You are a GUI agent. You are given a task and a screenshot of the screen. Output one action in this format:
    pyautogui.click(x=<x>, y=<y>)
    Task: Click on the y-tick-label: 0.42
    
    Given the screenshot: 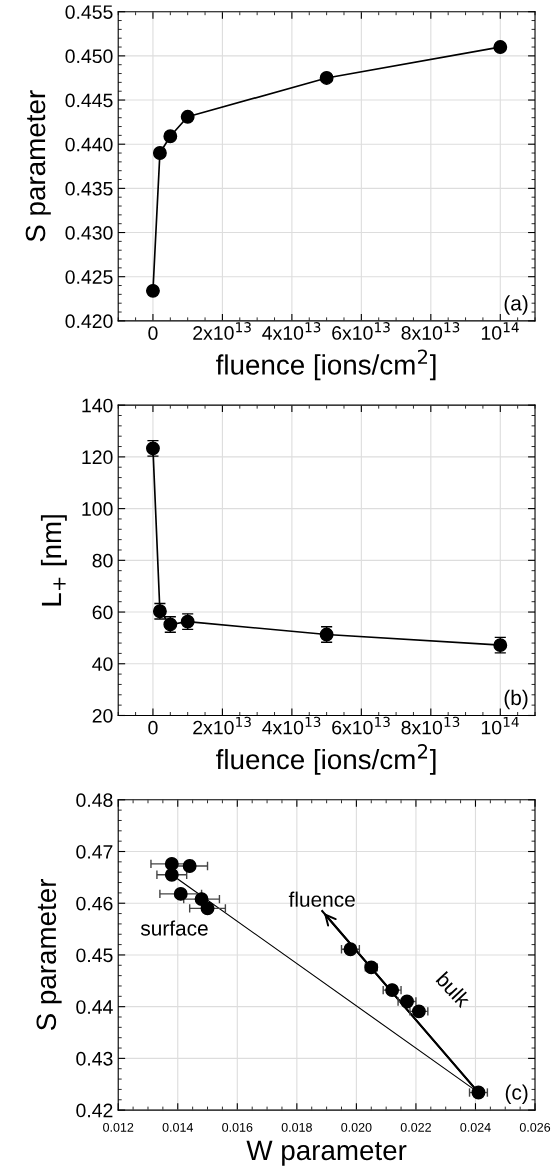 What is the action you would take?
    pyautogui.click(x=94, y=1110)
    